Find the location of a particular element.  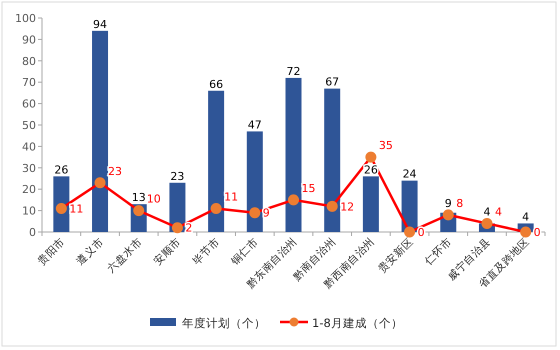

data-label: 72 is located at coordinates (293, 71).